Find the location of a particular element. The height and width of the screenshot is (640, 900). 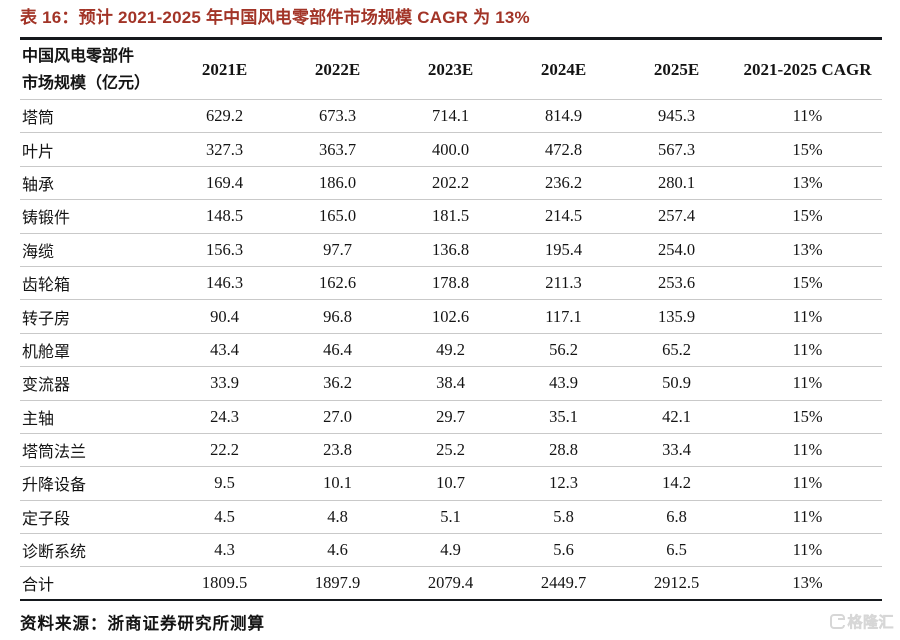

value-cell: 4.5 is located at coordinates (224, 517).